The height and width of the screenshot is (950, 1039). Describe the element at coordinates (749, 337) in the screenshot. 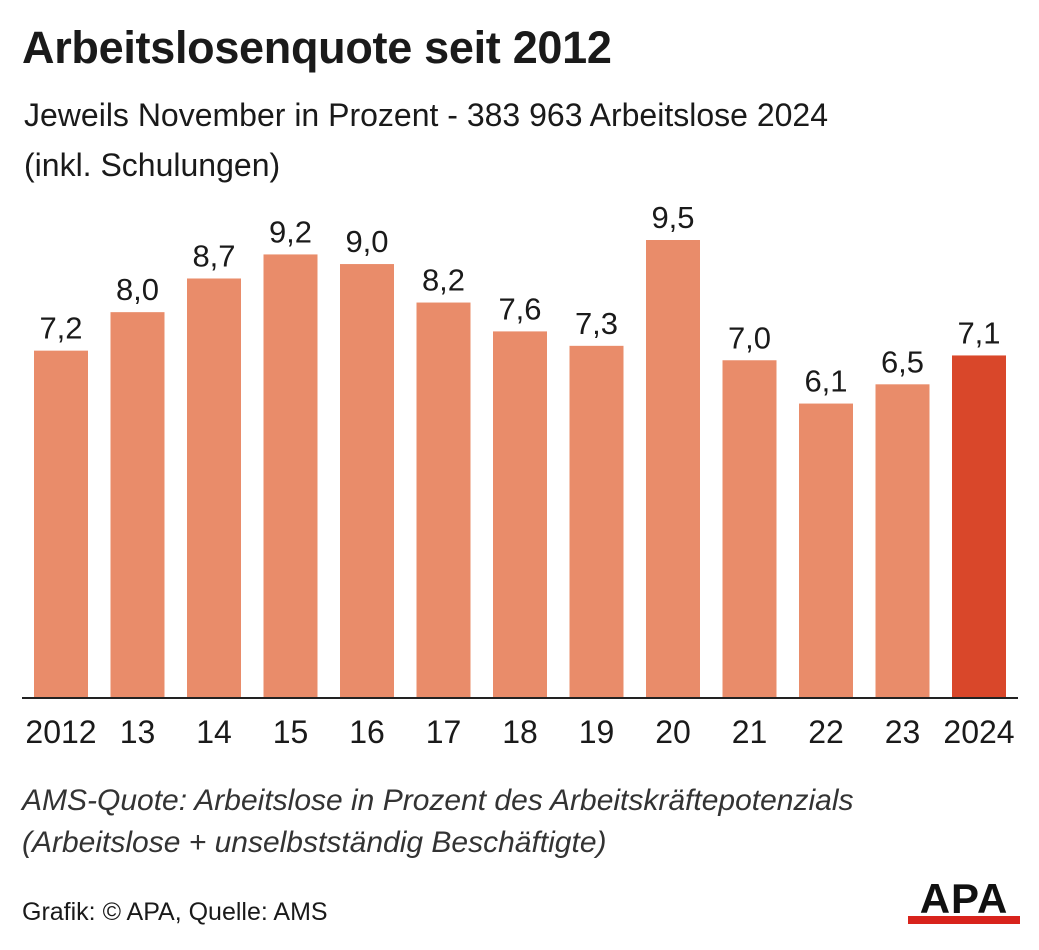

I see `value-label-21: 7,0` at that location.